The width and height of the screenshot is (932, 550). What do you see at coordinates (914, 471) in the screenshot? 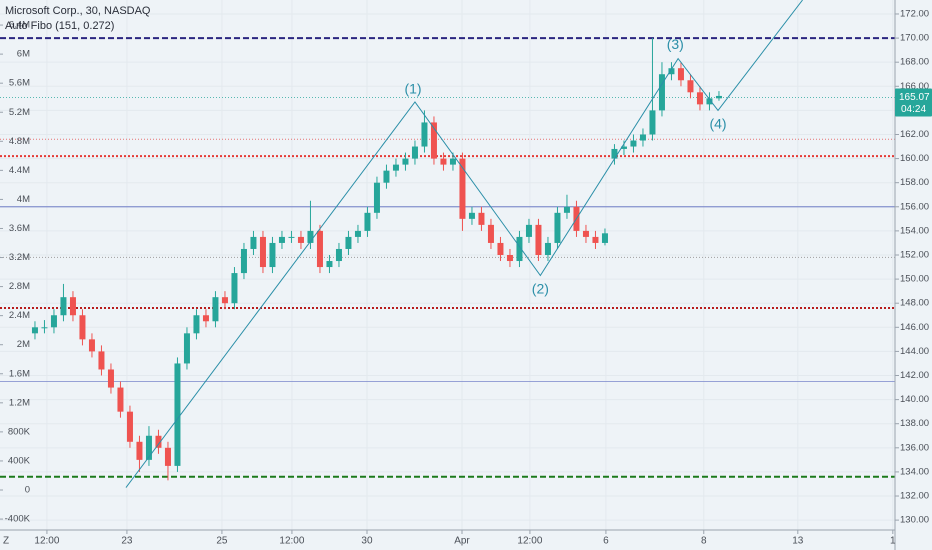
I see `y-tick-label: 134.00` at bounding box center [914, 471].